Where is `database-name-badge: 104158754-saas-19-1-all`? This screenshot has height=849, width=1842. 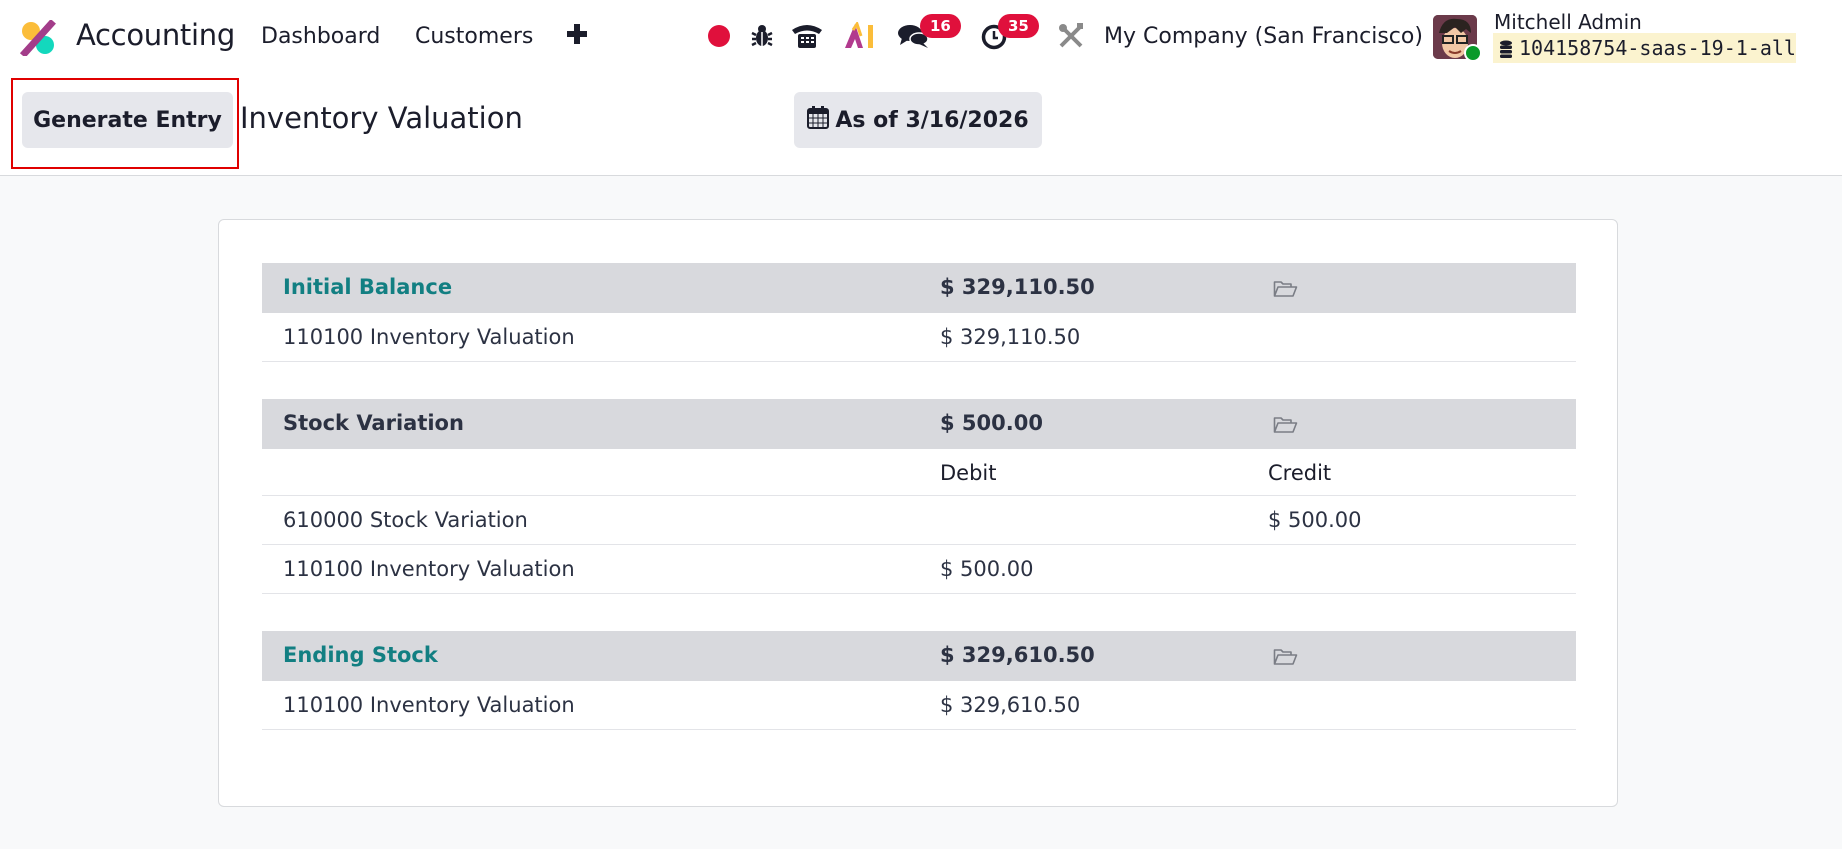 database-name-badge: 104158754-saas-19-1-all is located at coordinates (1644, 48).